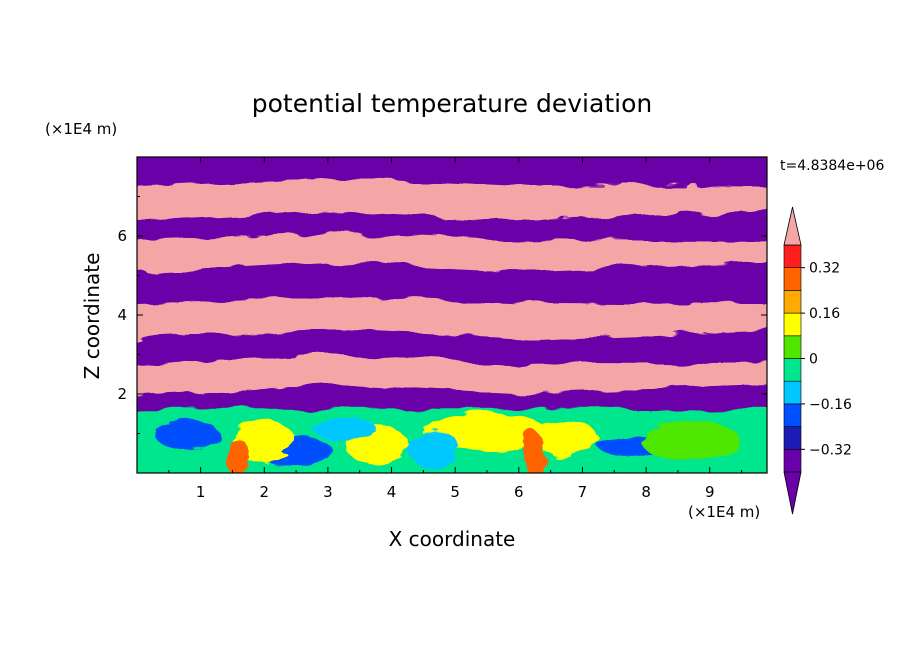 This screenshot has width=904, height=654. I want to click on x-tick-label: 5, so click(455, 492).